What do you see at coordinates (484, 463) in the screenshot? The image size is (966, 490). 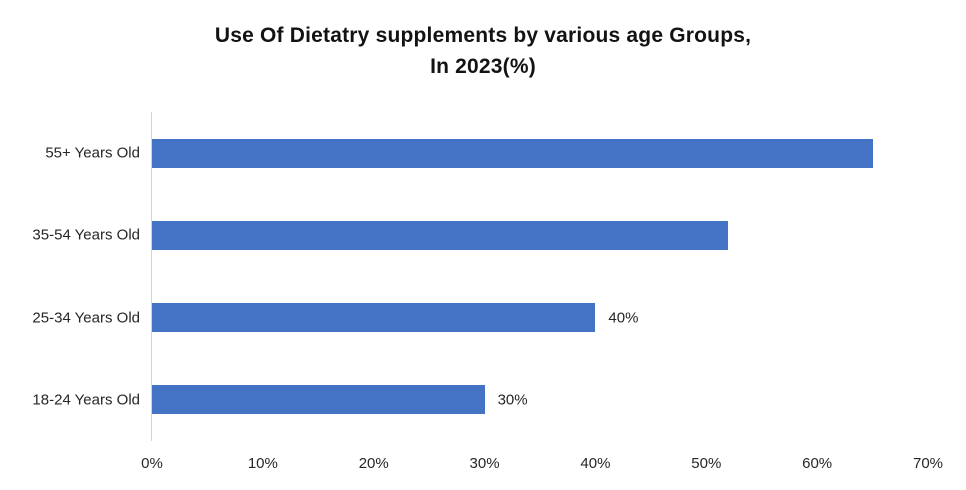 I see `x-axis-tick-label: 30%` at bounding box center [484, 463].